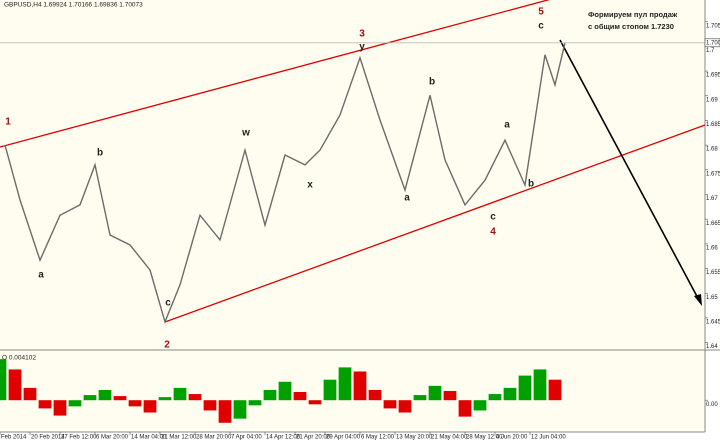 Image resolution: width=720 pixels, height=440 pixels. What do you see at coordinates (548, 437) in the screenshot?
I see `x-tick-label: 12 Jun 04:00` at bounding box center [548, 437].